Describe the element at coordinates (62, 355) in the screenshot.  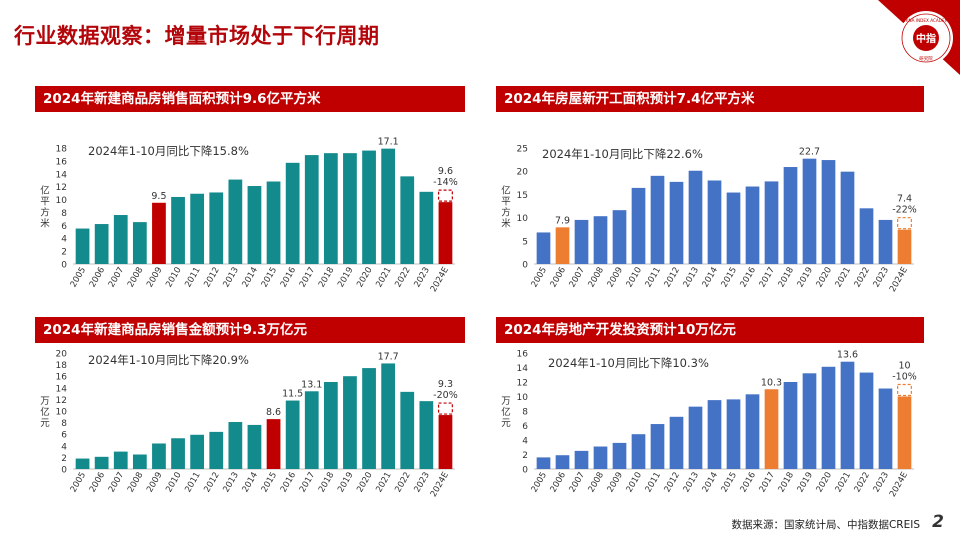
I see `y-tick-label: 20` at that location.